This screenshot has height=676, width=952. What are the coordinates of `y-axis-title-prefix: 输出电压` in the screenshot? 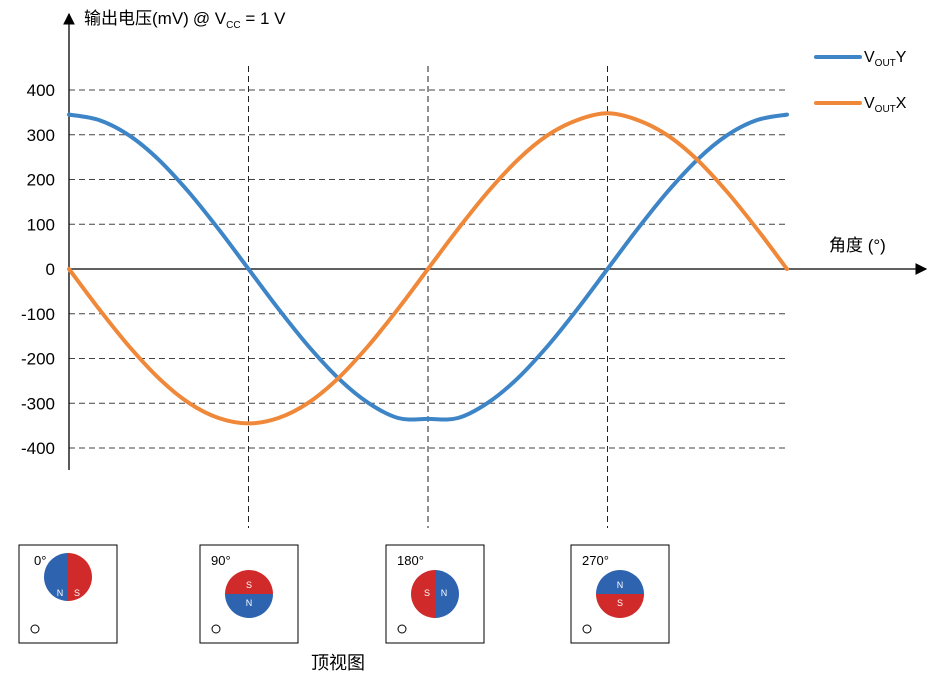 It's located at (118, 18).